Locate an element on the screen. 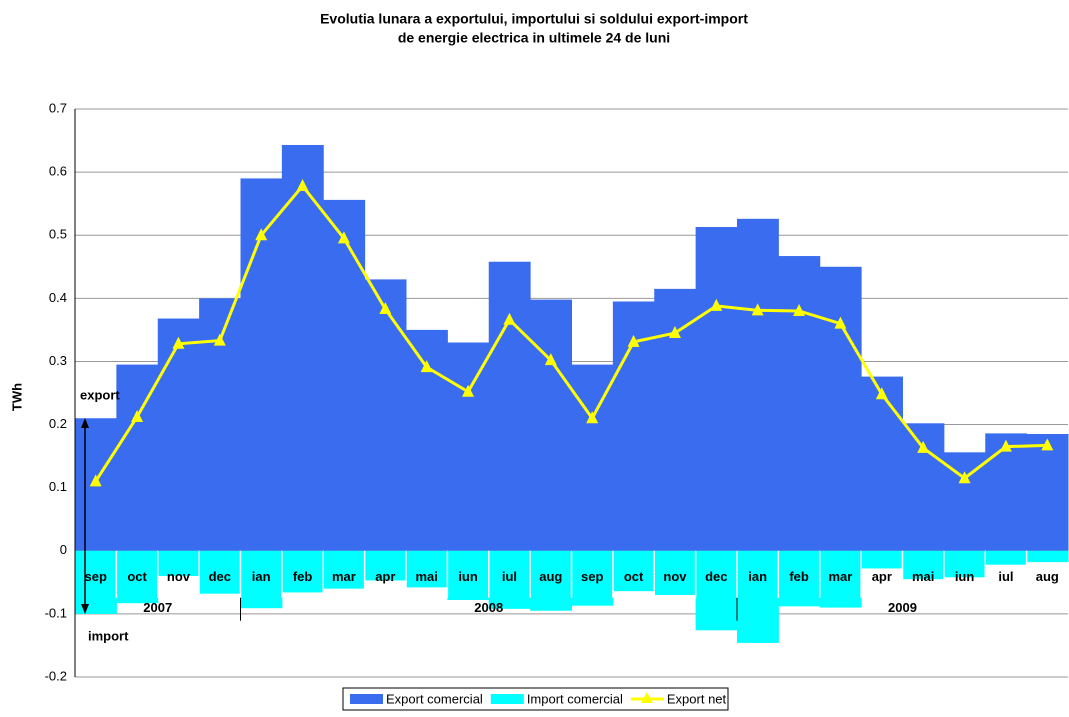  y-tick-label: 0.1 is located at coordinates (58, 486).